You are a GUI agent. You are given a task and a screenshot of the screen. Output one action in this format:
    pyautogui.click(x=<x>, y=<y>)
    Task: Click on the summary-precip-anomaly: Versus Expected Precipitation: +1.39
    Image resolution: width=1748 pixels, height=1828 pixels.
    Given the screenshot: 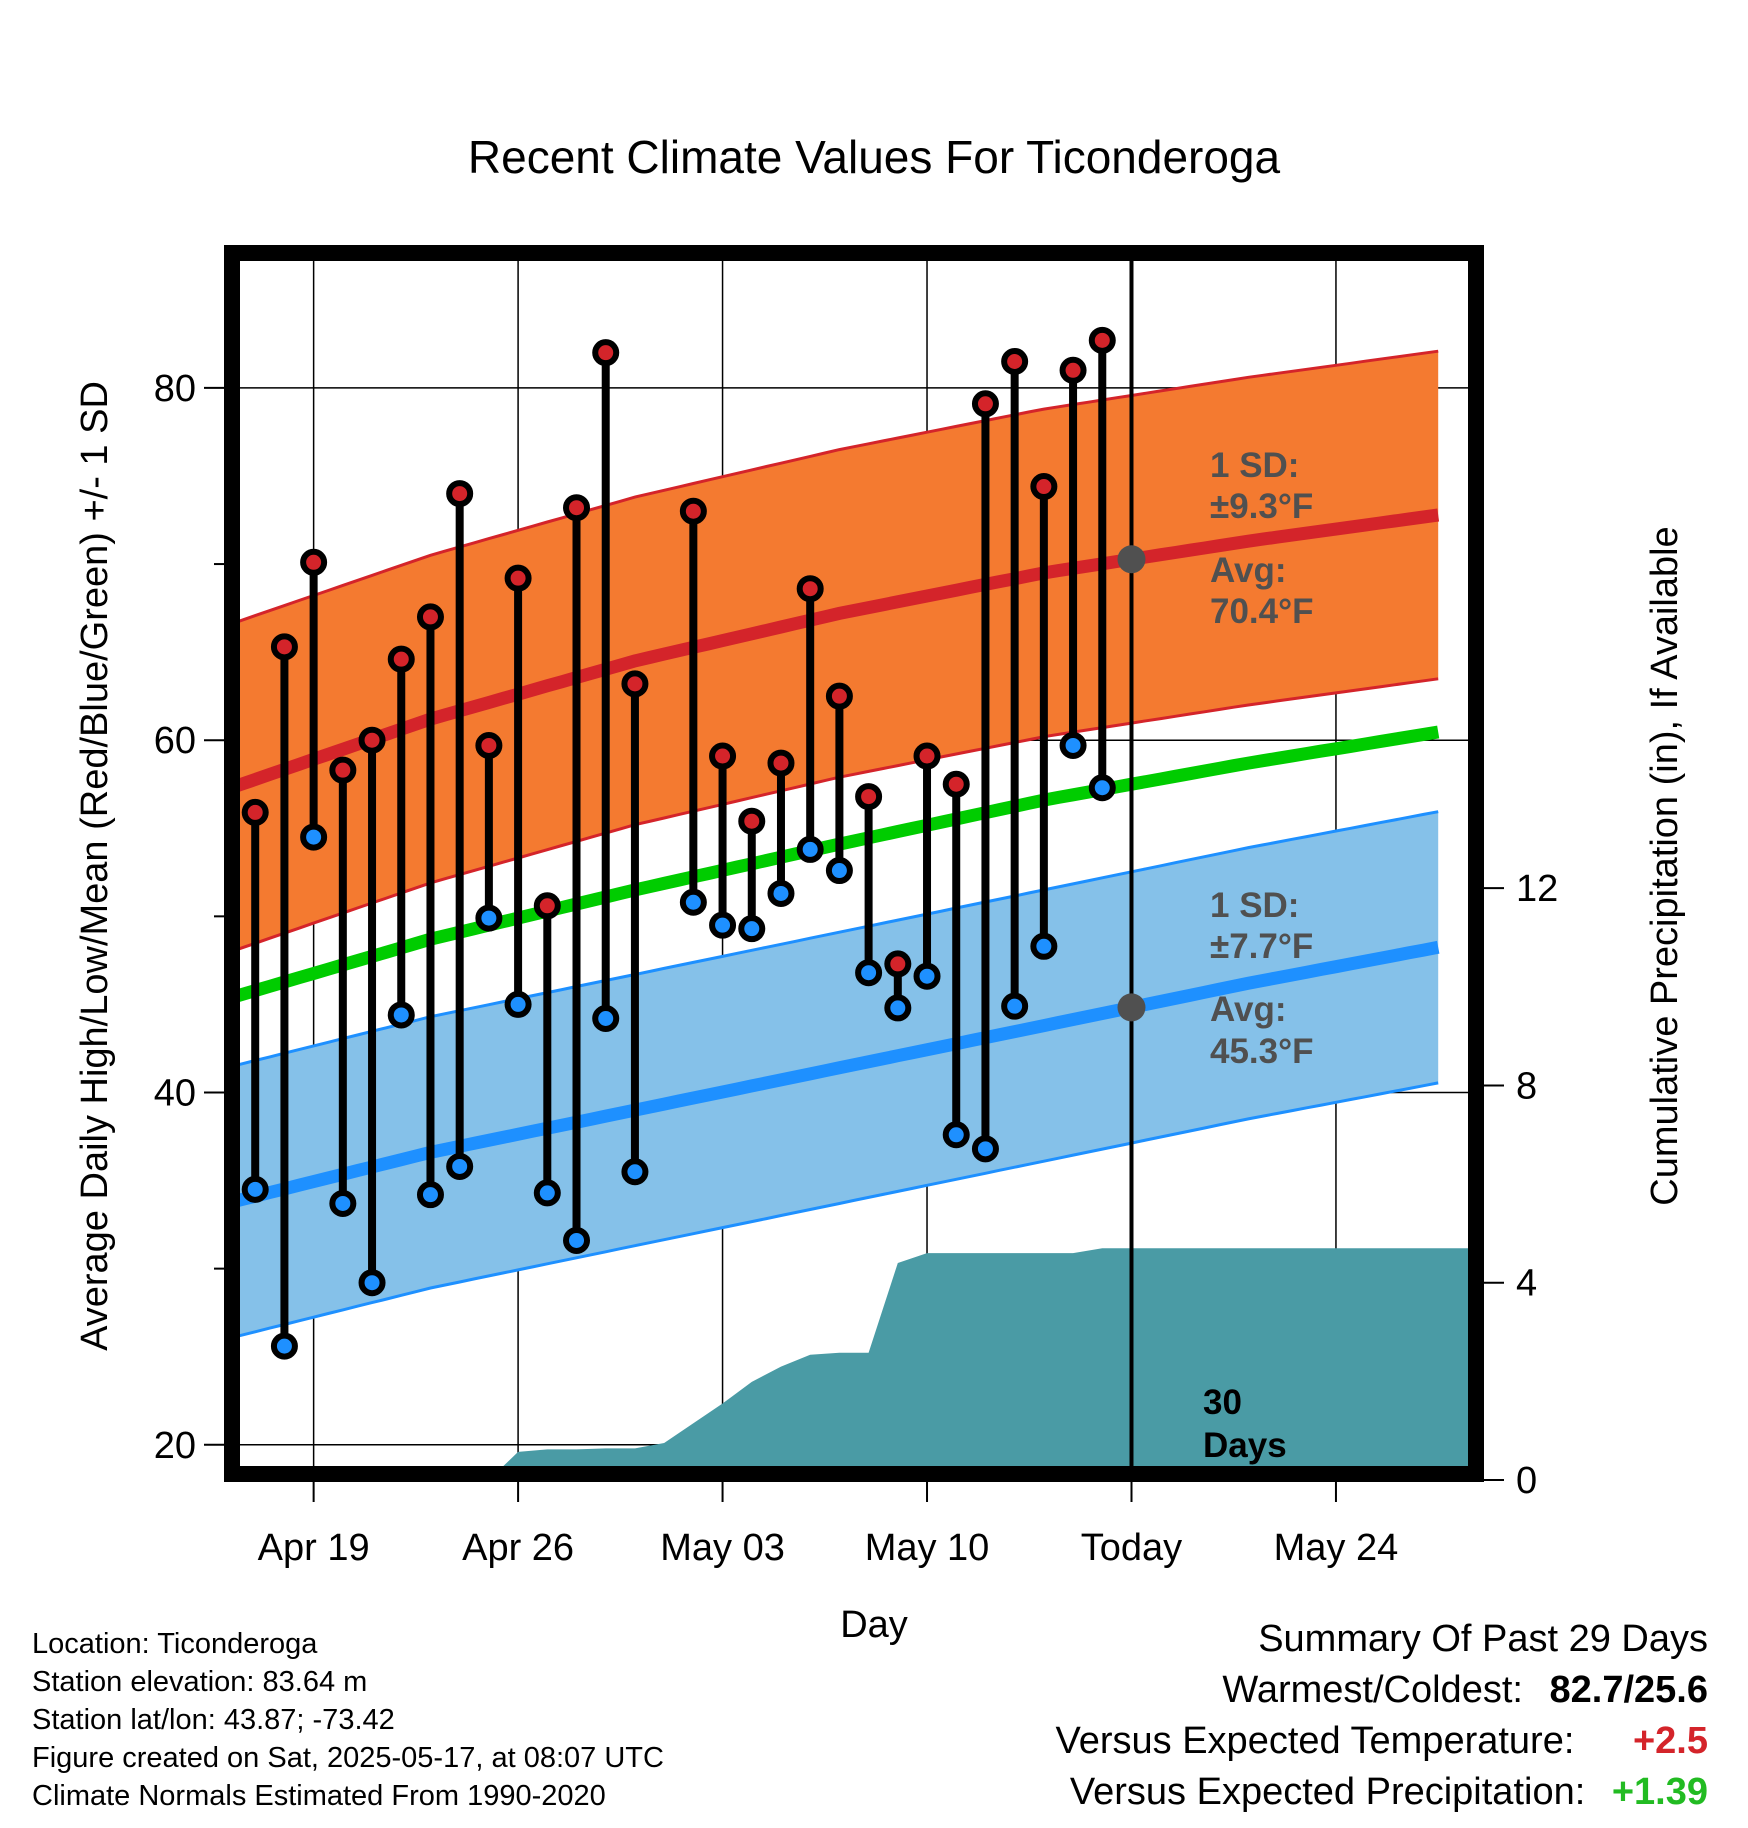 What is the action you would take?
    pyautogui.click(x=1381, y=1796)
    